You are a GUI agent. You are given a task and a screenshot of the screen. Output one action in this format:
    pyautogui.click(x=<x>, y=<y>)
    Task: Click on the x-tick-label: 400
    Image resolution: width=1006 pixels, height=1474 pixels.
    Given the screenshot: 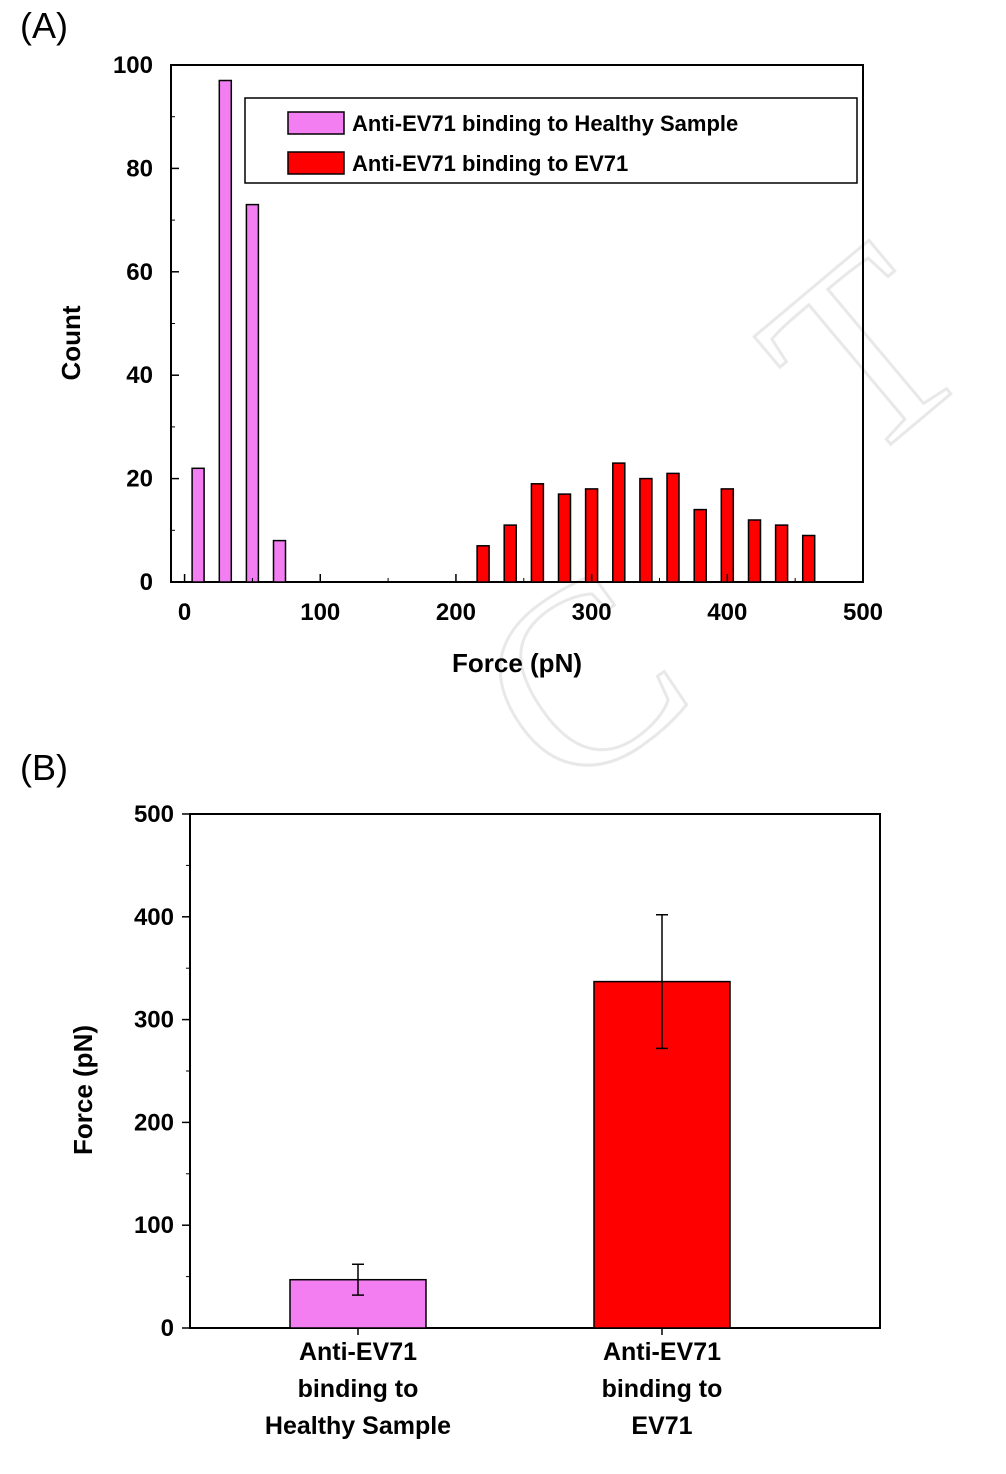 What is the action you would take?
    pyautogui.click(x=727, y=612)
    